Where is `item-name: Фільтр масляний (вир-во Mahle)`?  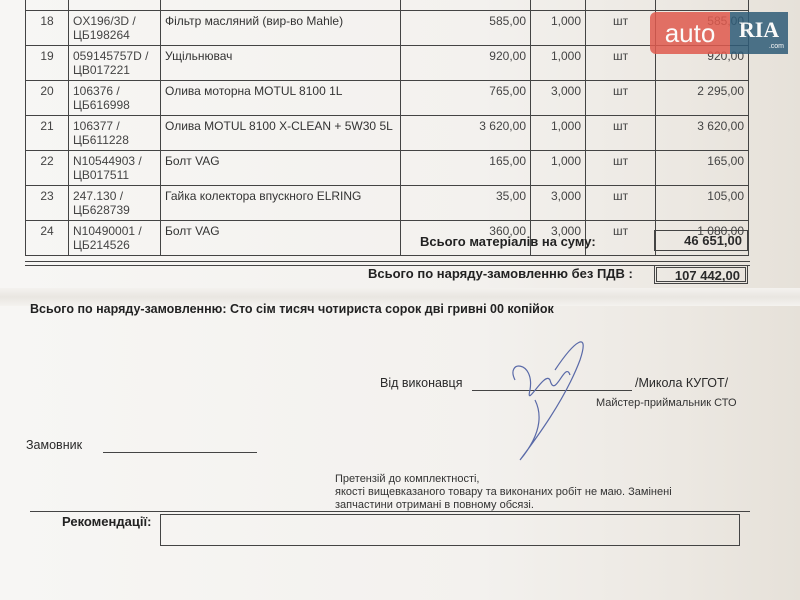
item-name: Фільтр масляний (вир-во Mahle) is located at coordinates (280, 27).